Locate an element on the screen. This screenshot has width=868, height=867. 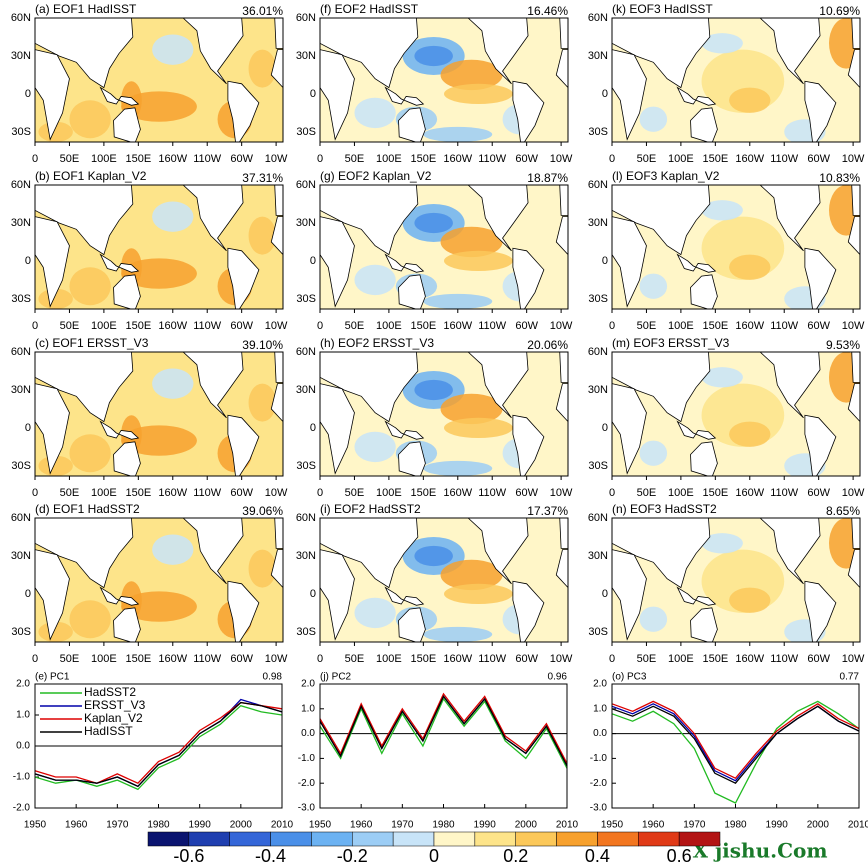
map-percent: 20.06% is located at coordinates (547, 345).